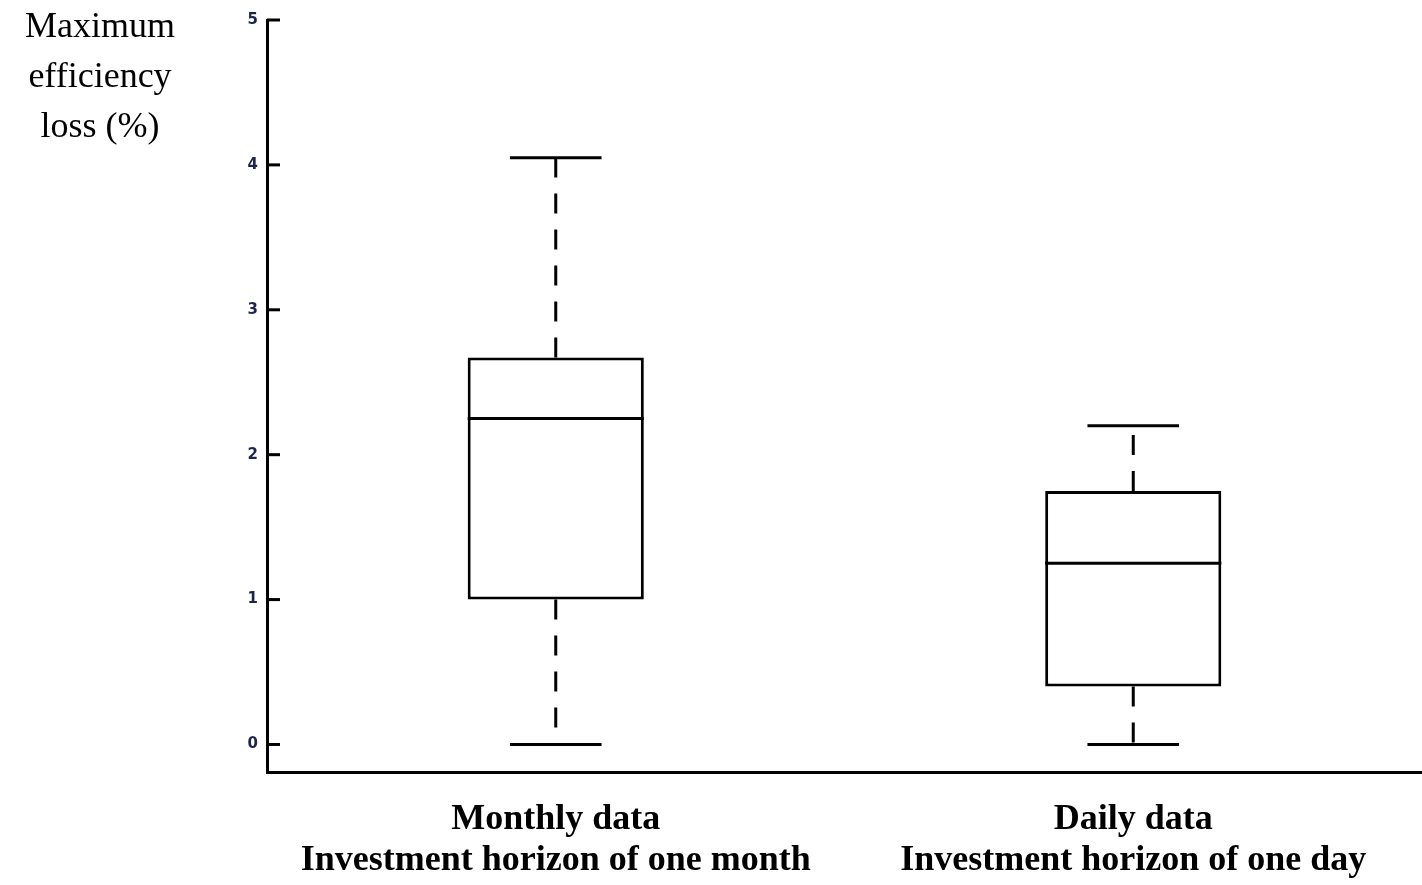 This screenshot has height=885, width=1422. I want to click on x-tick-label: Daily data Investment horizon of one day, so click(1133, 838).